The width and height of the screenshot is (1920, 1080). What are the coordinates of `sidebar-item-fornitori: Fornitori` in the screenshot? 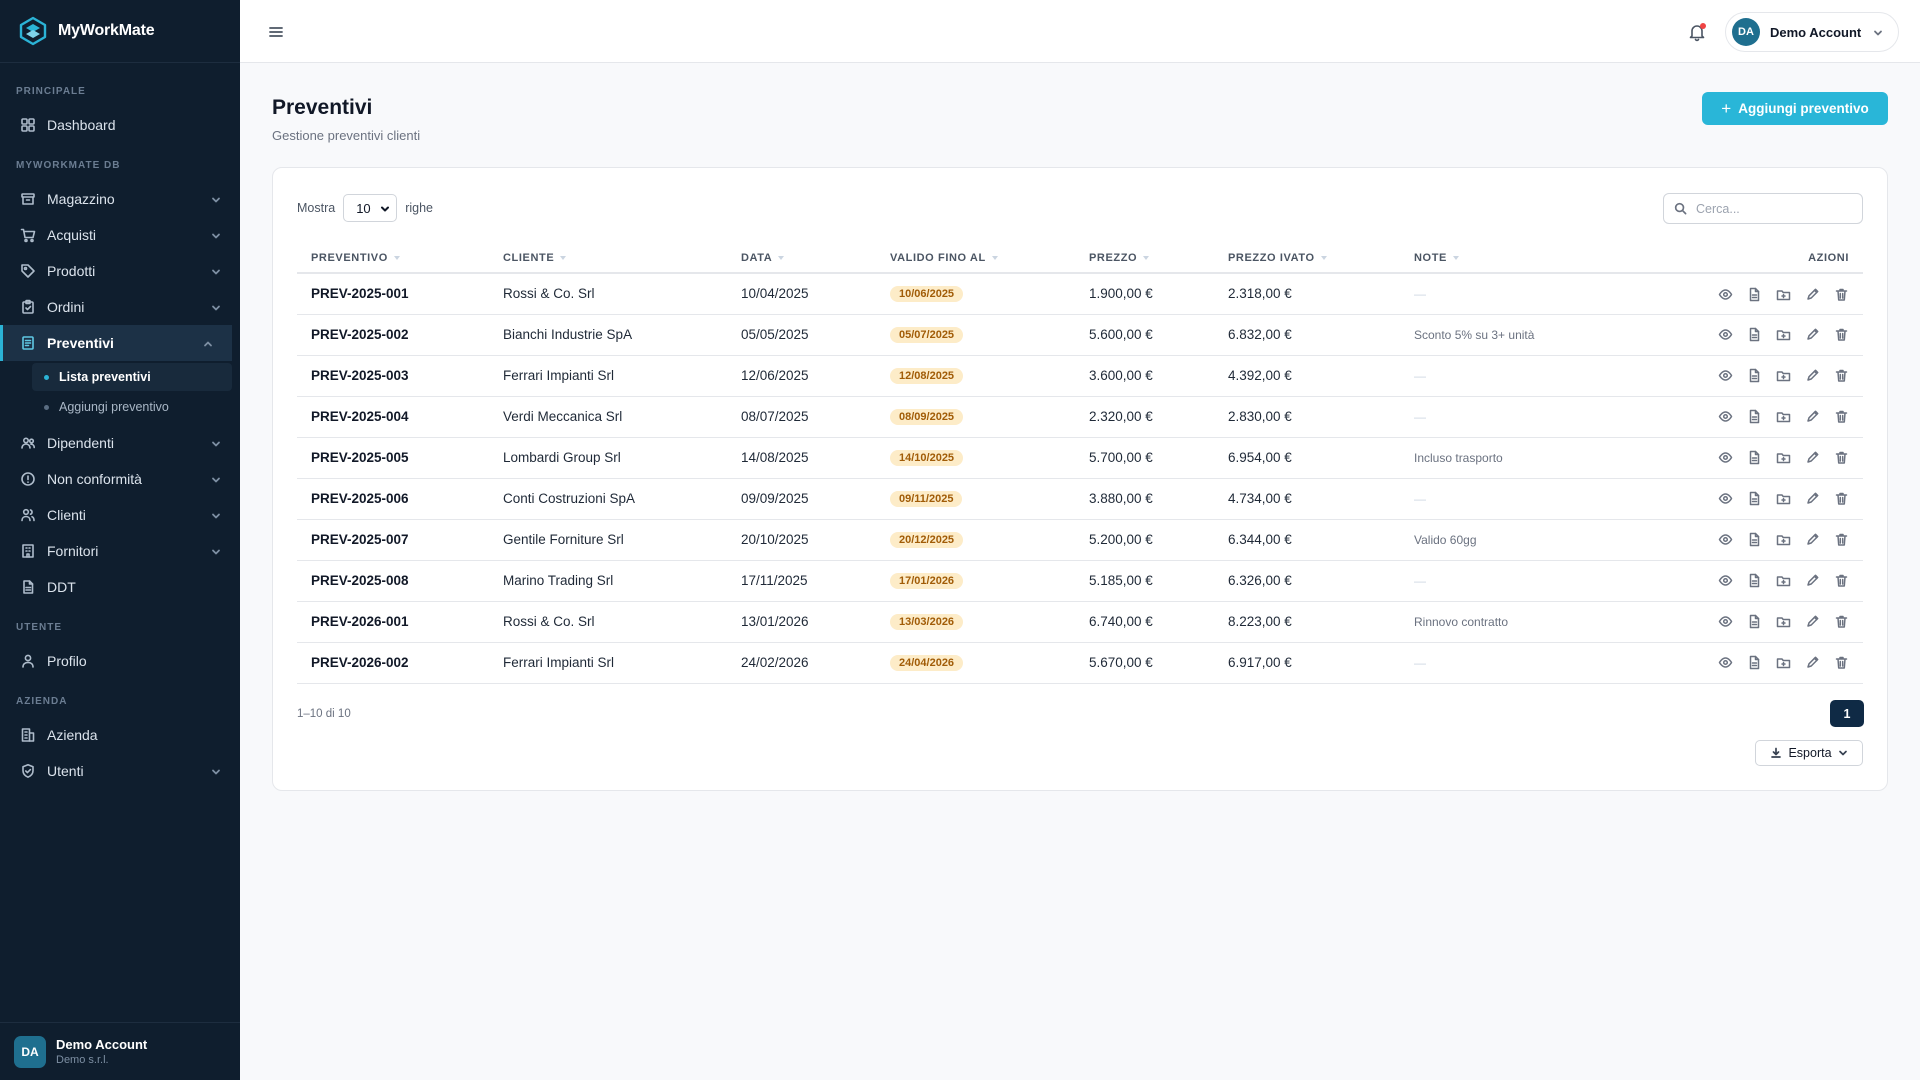 It's located at (120, 551).